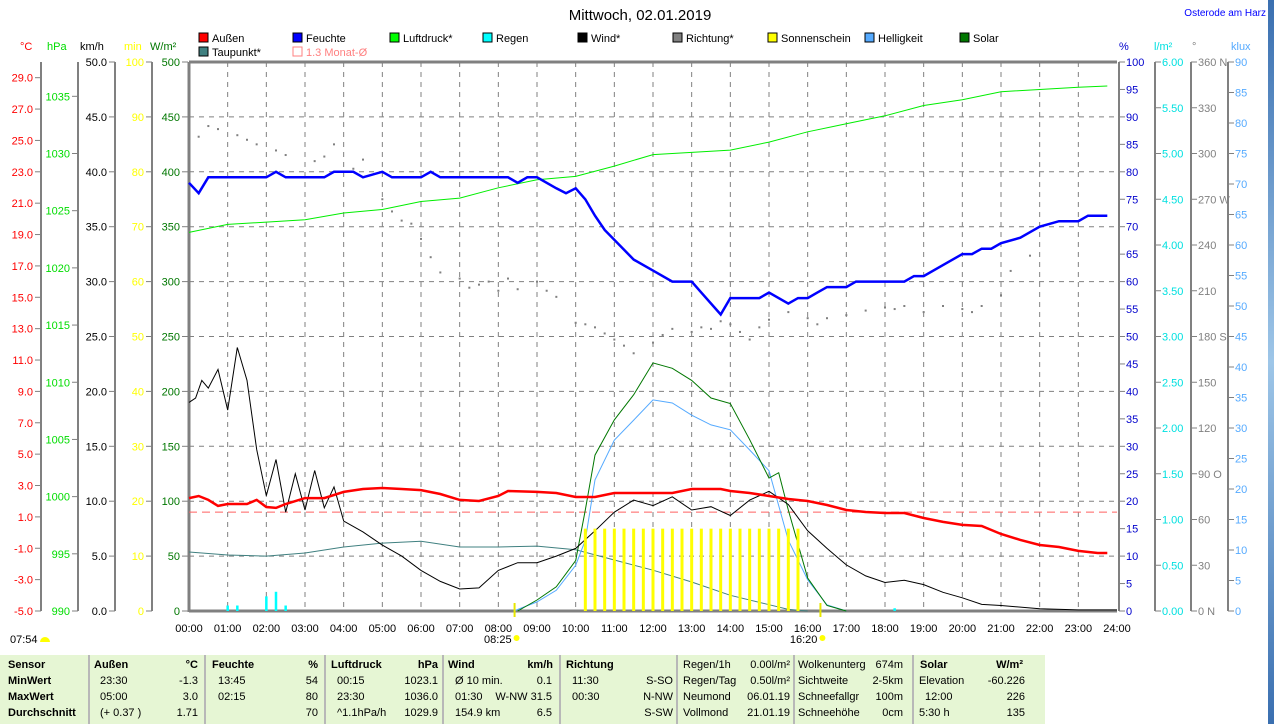 Image resolution: width=1274 pixels, height=724 pixels. I want to click on x-tick-label: 24:00, so click(1117, 629).